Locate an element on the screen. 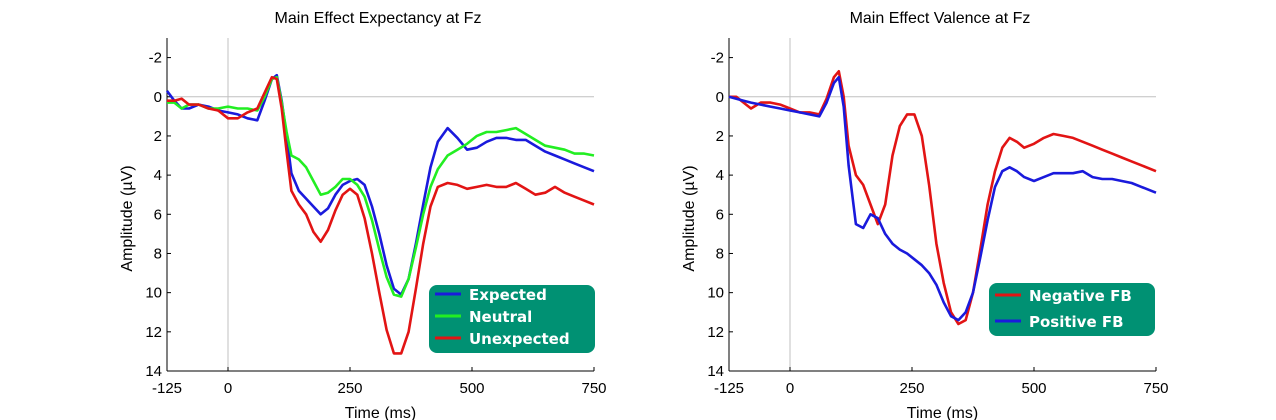 This screenshot has width=1276, height=420. legend-entry: Negative FB is located at coordinates (1080, 296).